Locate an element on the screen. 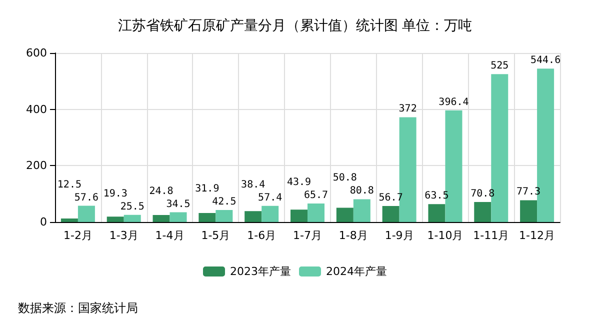  y-tick-label: 600 is located at coordinates (36, 53).